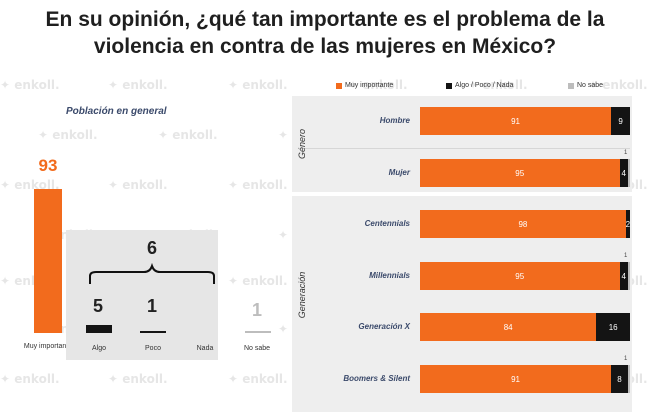 The width and height of the screenshot is (650, 418). Describe the element at coordinates (339, 85) in the screenshot. I see `legend-swatch-orange` at that location.